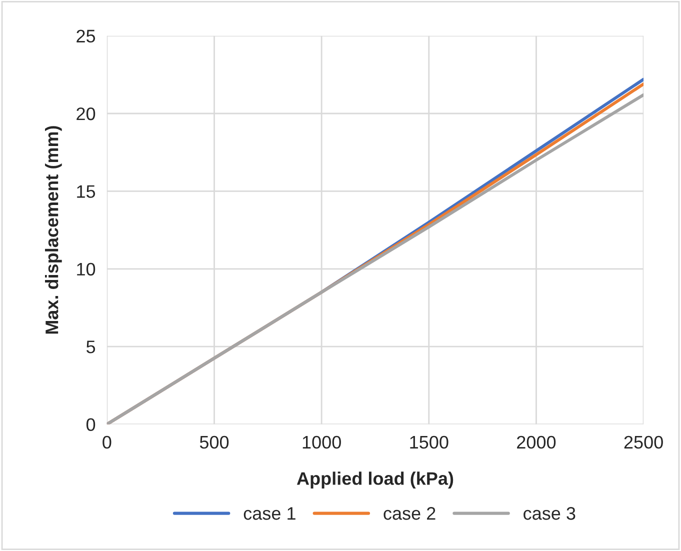  Describe the element at coordinates (53, 230) in the screenshot. I see `y-axis-title: Max. displacement (mm)` at that location.